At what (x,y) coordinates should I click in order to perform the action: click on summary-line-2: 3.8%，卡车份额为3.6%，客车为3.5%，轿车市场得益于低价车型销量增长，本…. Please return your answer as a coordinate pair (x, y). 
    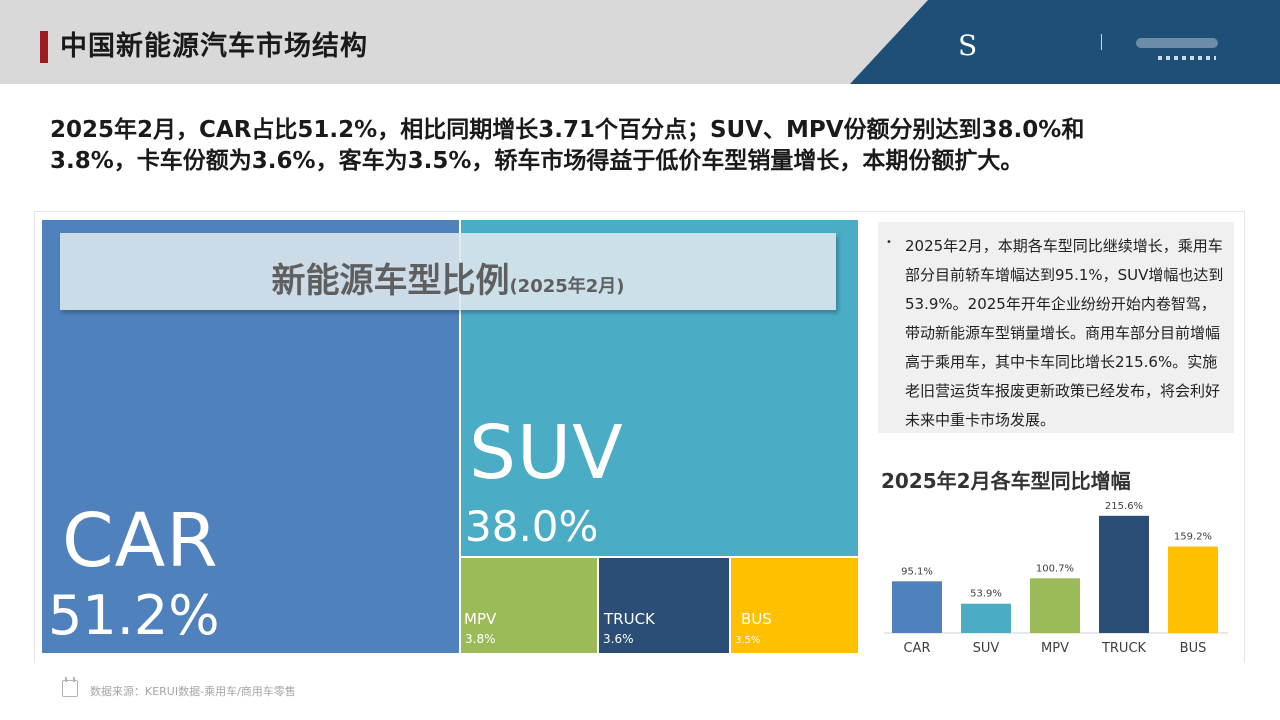
    Looking at the image, I should click on (537, 161).